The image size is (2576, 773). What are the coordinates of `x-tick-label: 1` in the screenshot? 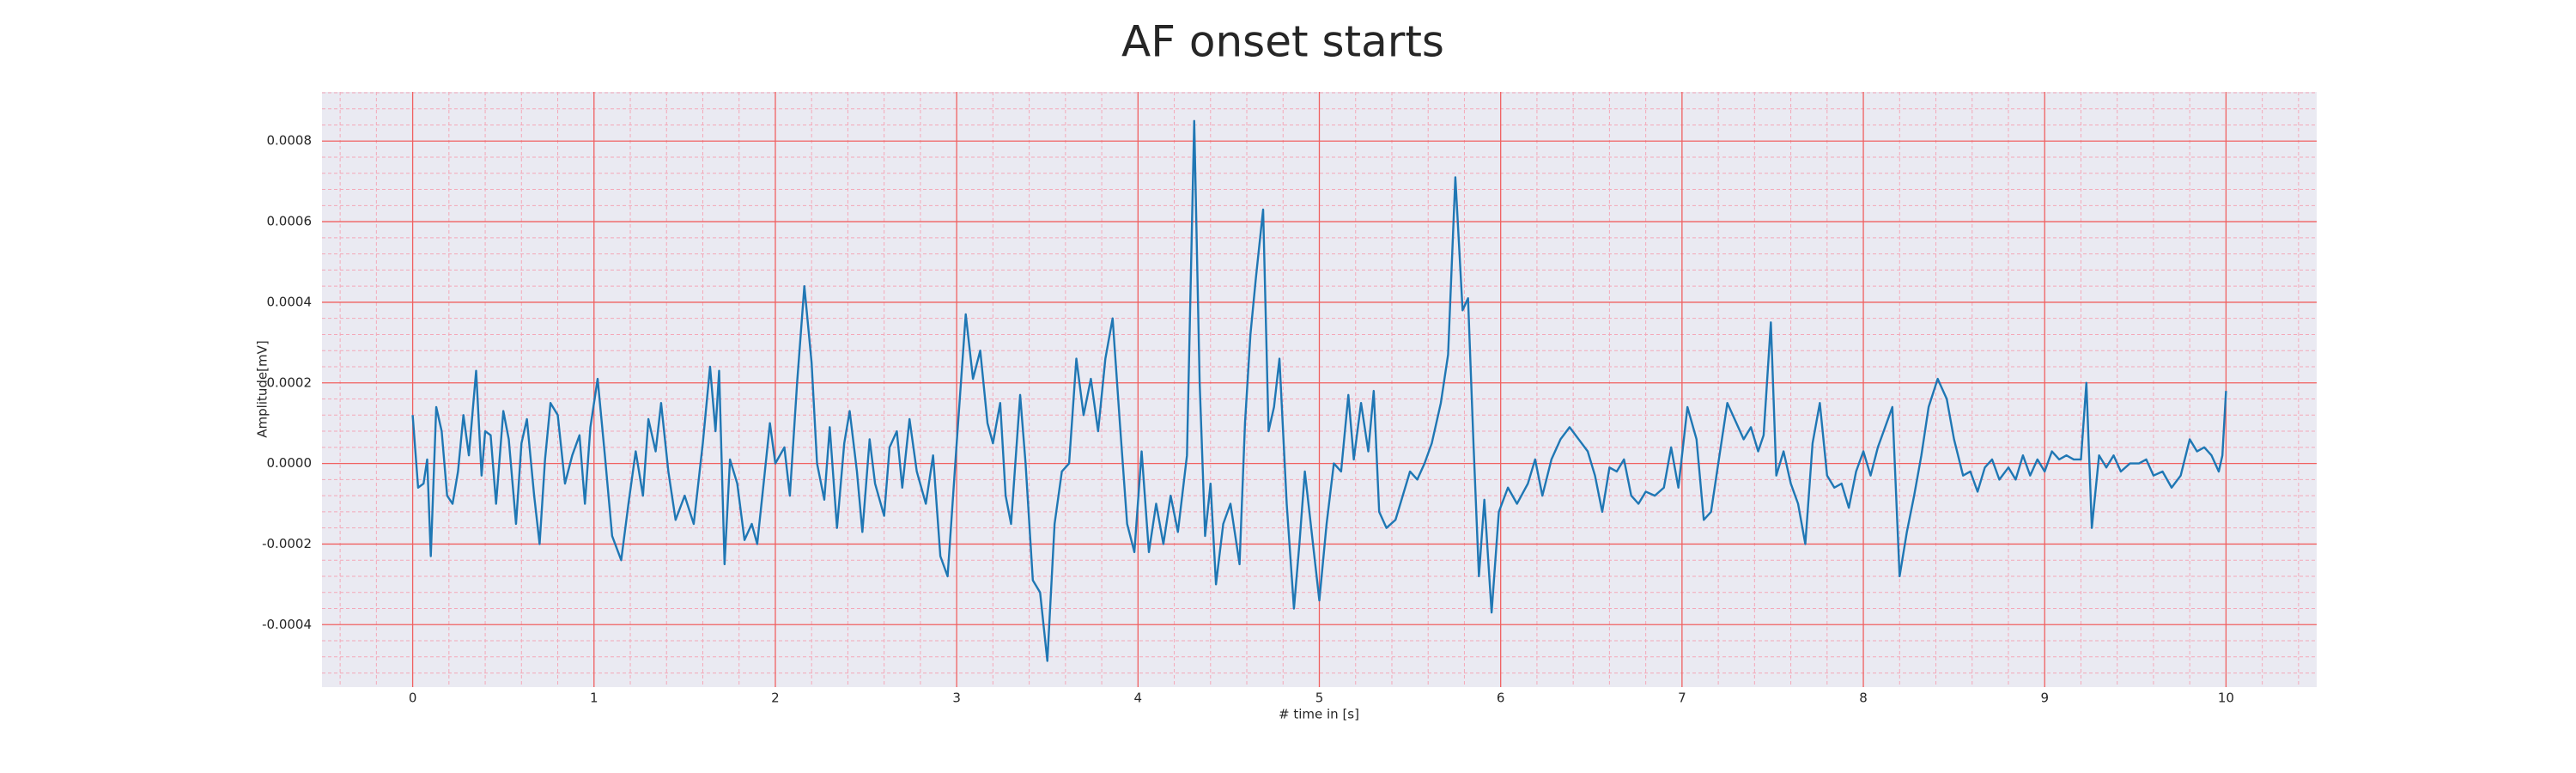 It's located at (594, 698).